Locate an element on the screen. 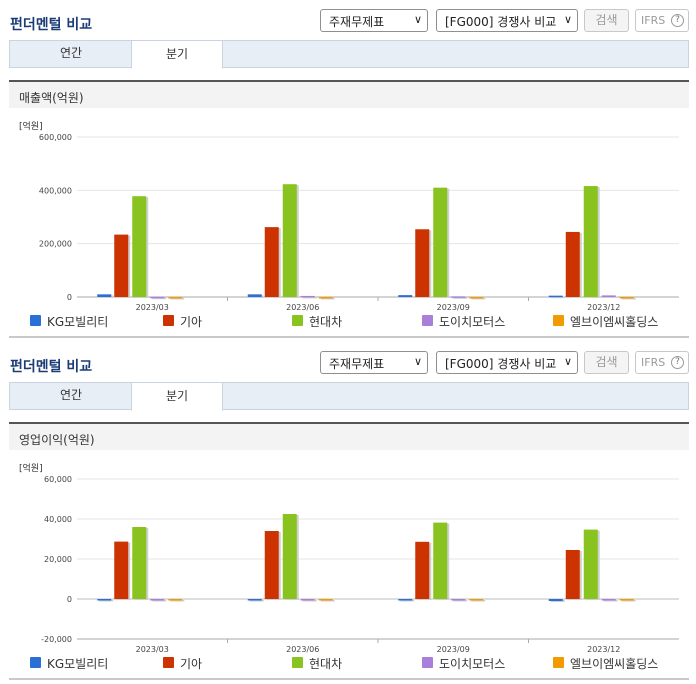 This screenshot has width=696, height=684. report-type-value: 주재무제표 is located at coordinates (357, 364).